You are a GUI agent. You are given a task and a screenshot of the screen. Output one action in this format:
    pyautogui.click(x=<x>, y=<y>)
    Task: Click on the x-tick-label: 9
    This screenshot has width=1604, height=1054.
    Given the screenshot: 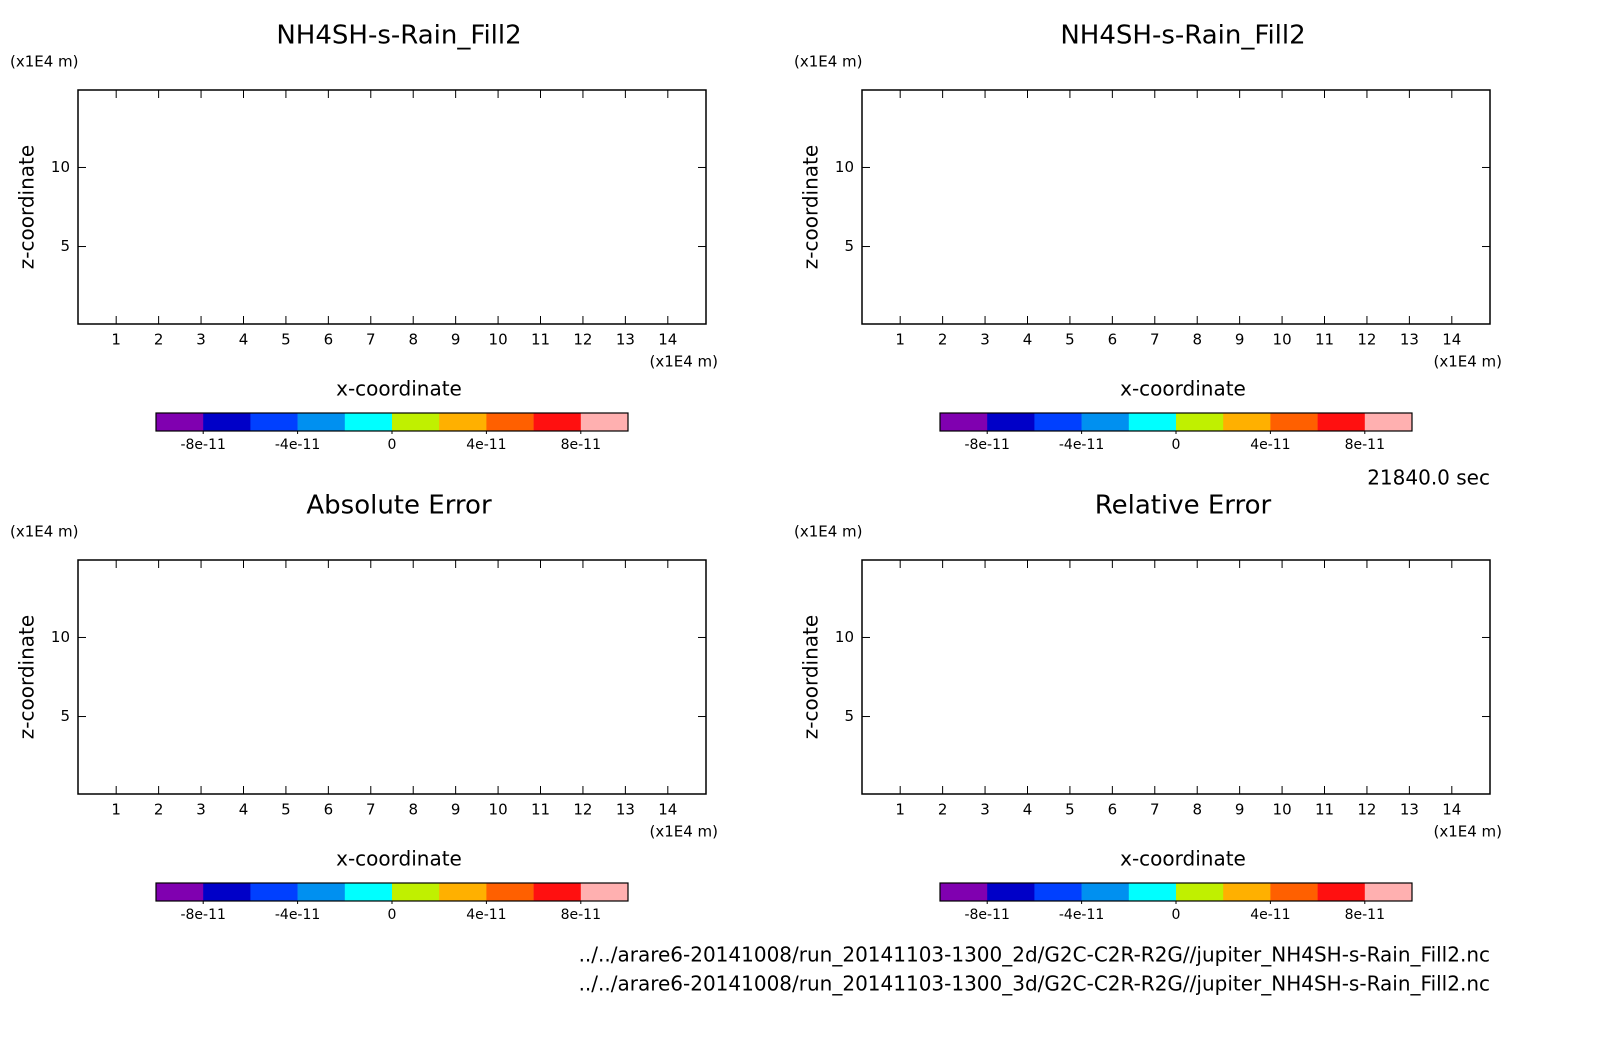 What is the action you would take?
    pyautogui.click(x=1240, y=340)
    